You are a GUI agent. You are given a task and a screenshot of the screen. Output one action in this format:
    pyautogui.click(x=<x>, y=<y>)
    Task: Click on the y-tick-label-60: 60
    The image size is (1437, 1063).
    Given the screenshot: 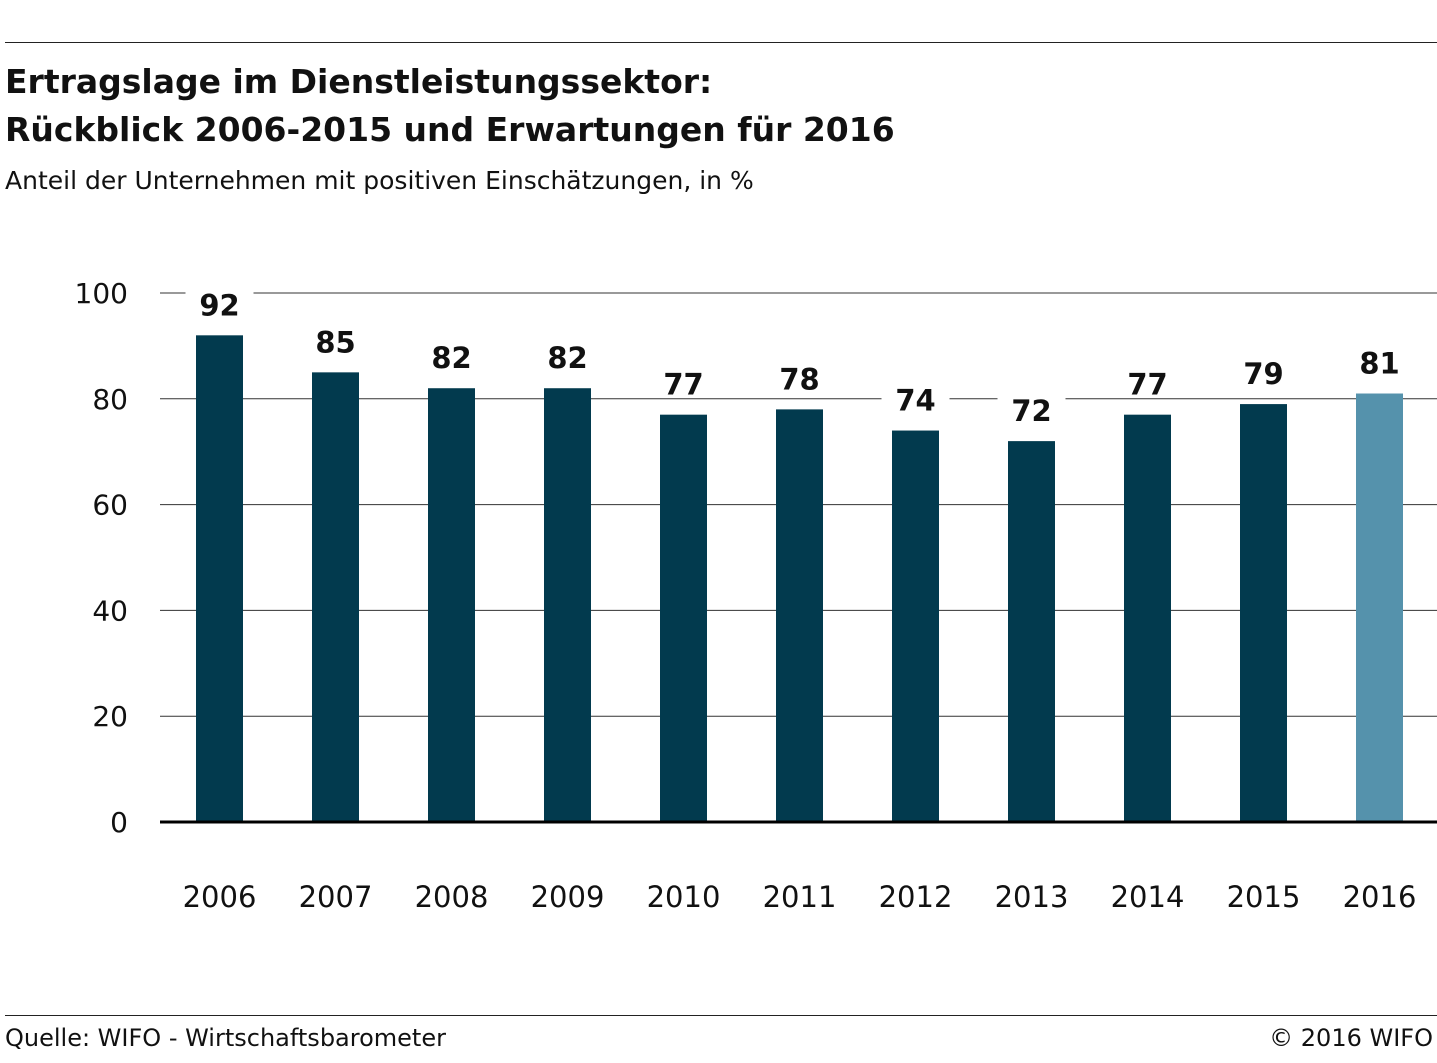 What is the action you would take?
    pyautogui.click(x=110, y=505)
    